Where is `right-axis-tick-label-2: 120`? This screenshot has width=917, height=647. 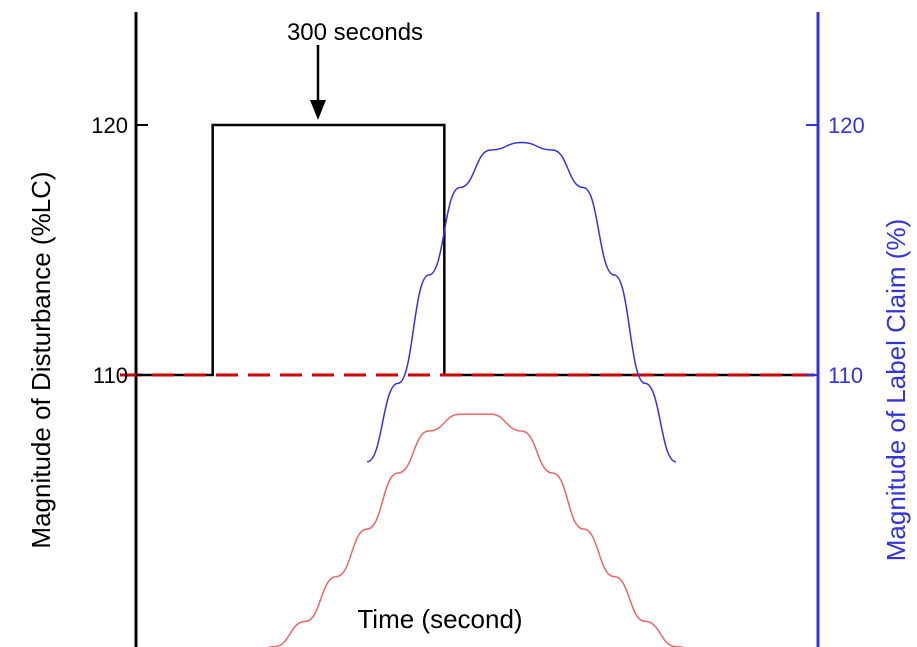 right-axis-tick-label-2: 120 is located at coordinates (846, 125).